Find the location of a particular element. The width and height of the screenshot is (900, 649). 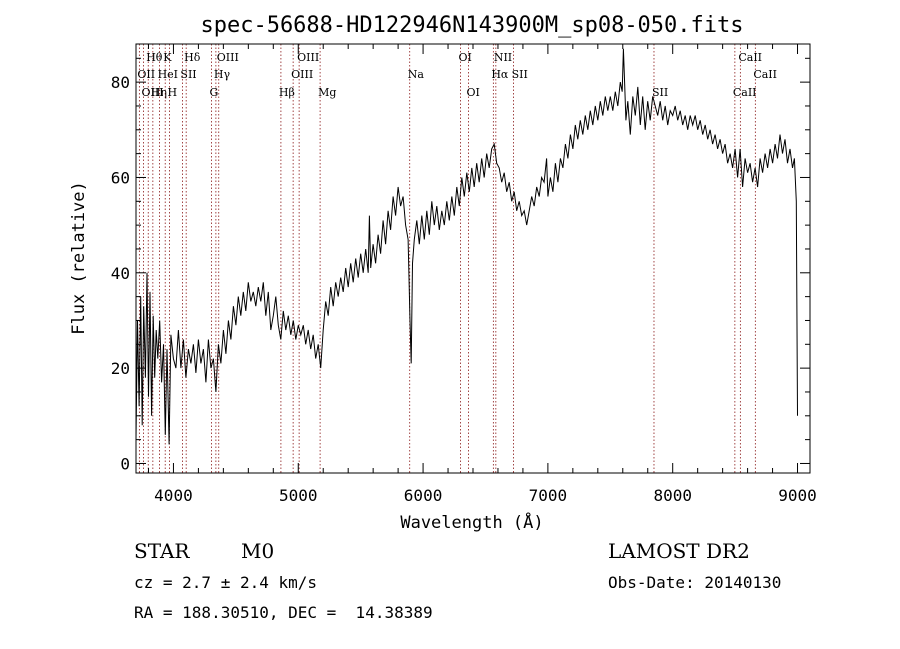

object-class: STAR is located at coordinates (162, 551).